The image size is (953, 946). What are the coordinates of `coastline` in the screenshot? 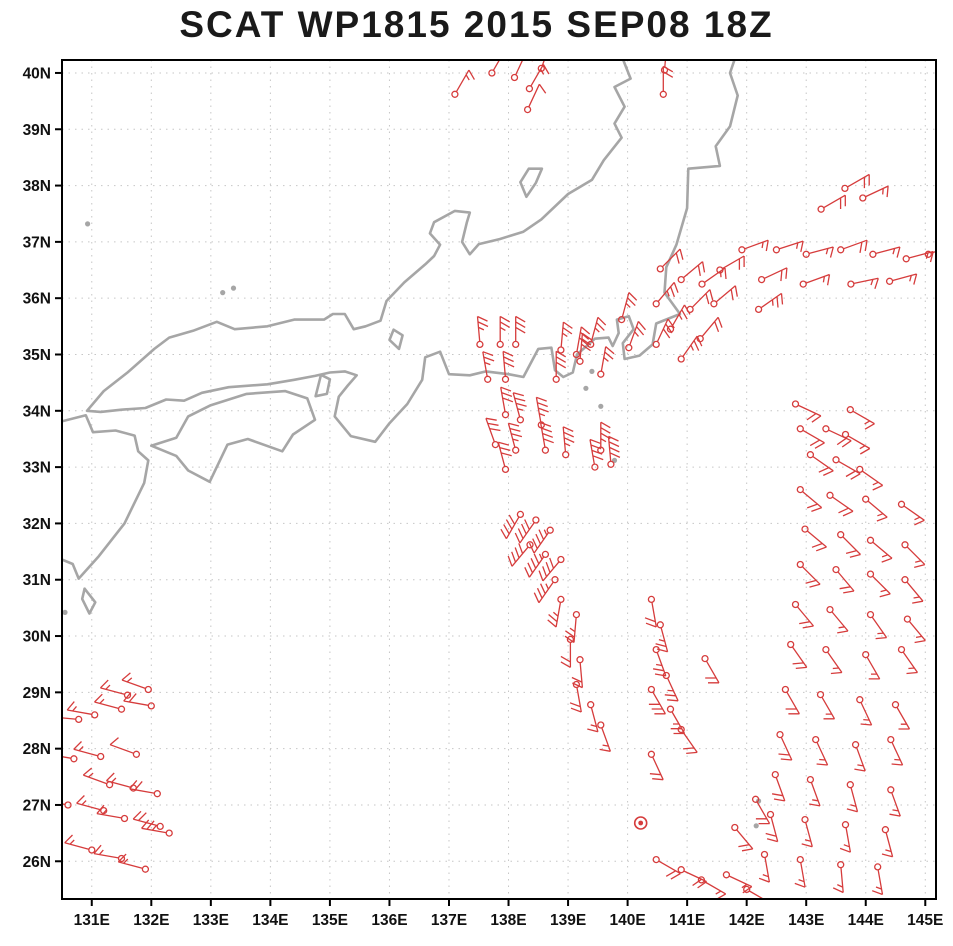 It's located at (396, 339).